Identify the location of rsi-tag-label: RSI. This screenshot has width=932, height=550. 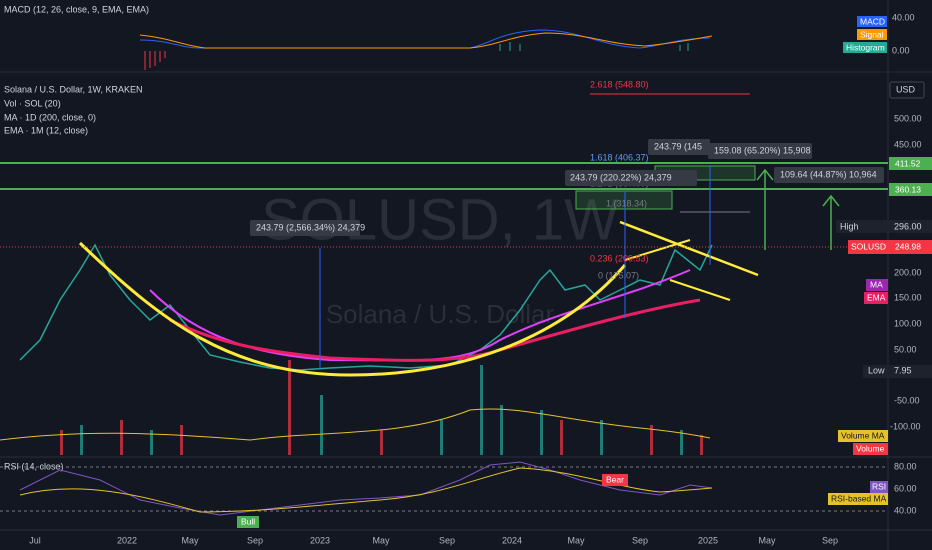
(879, 486).